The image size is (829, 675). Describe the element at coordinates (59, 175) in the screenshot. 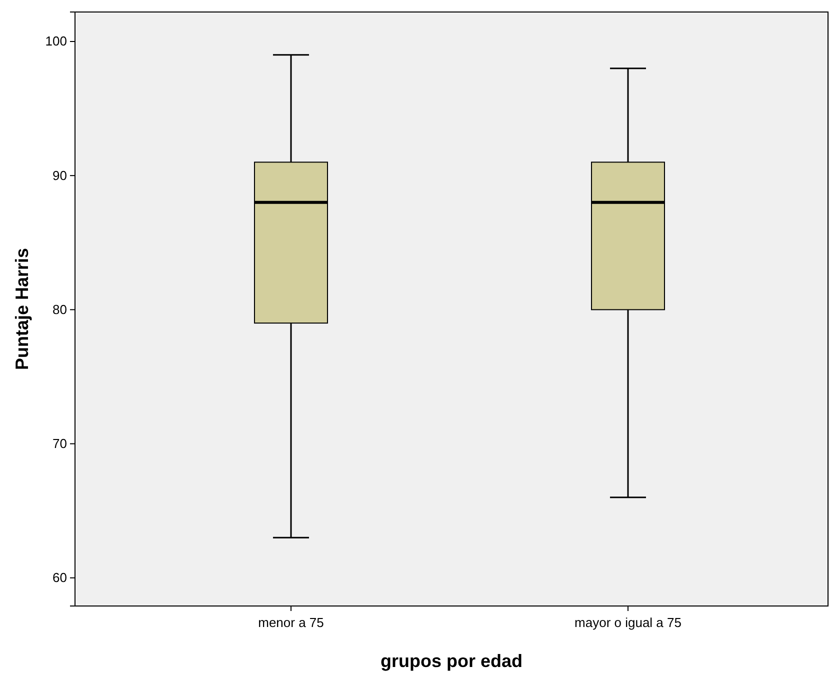

I see `y-tick-label: 90` at that location.